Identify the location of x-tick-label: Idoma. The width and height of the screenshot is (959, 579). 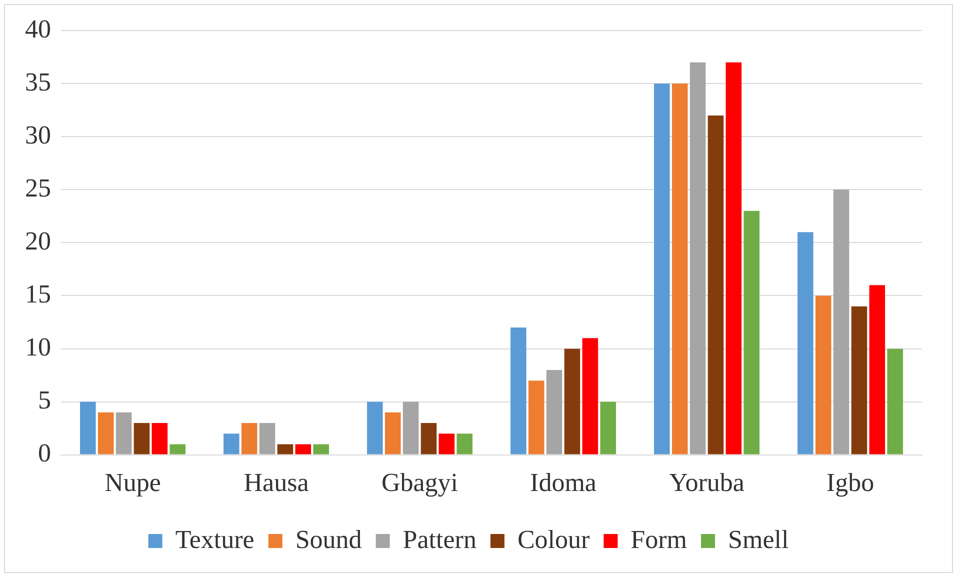
(563, 483).